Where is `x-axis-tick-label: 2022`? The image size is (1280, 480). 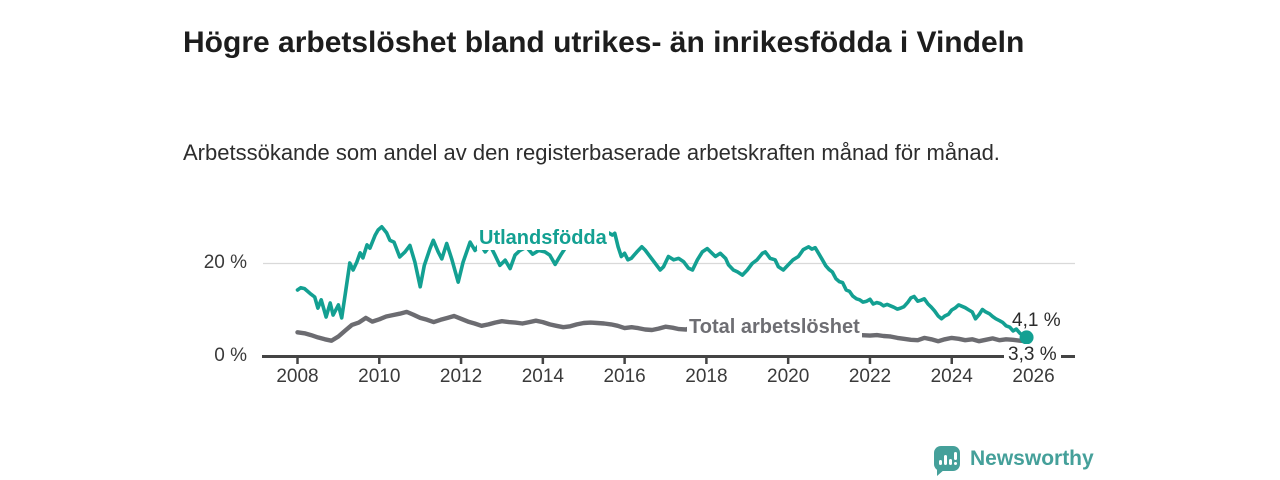 x-axis-tick-label: 2022 is located at coordinates (870, 376).